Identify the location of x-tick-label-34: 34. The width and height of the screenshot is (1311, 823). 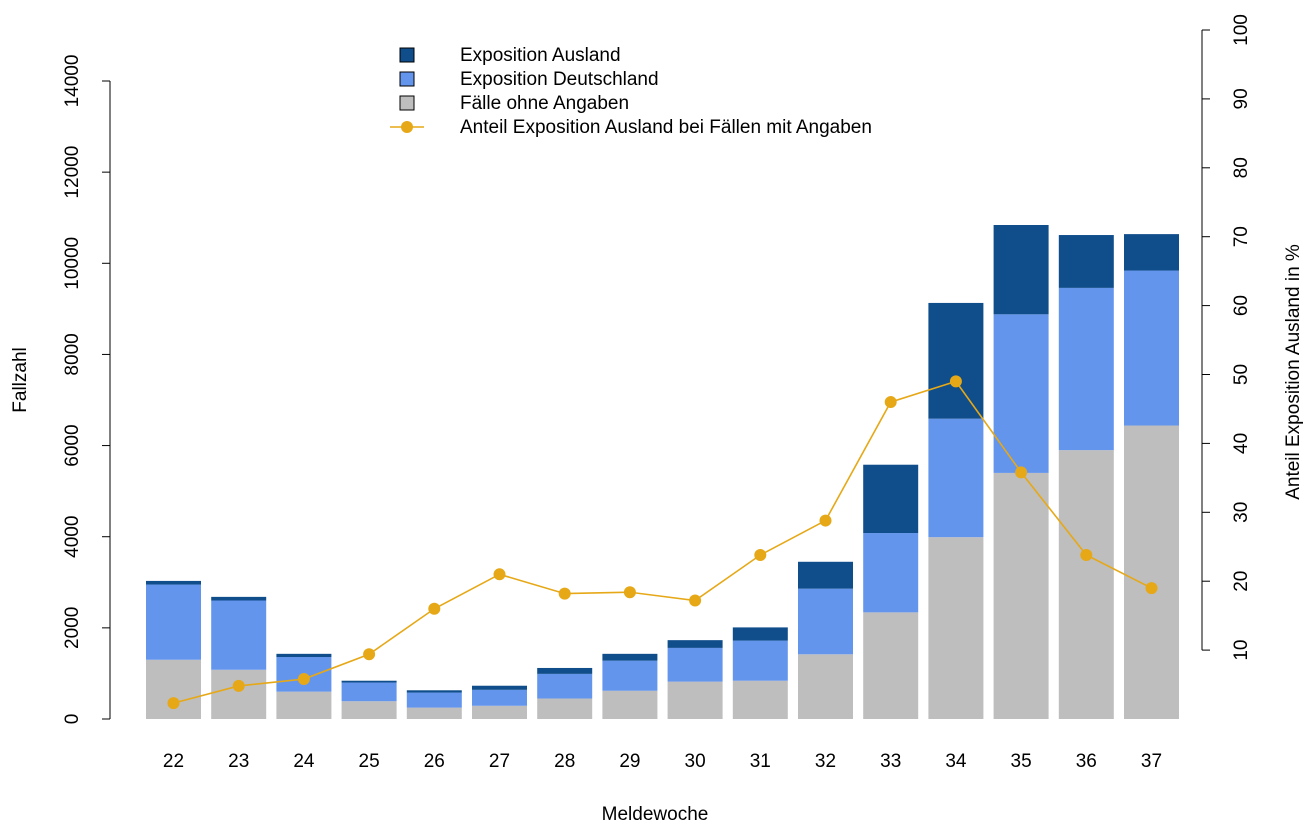
(956, 761).